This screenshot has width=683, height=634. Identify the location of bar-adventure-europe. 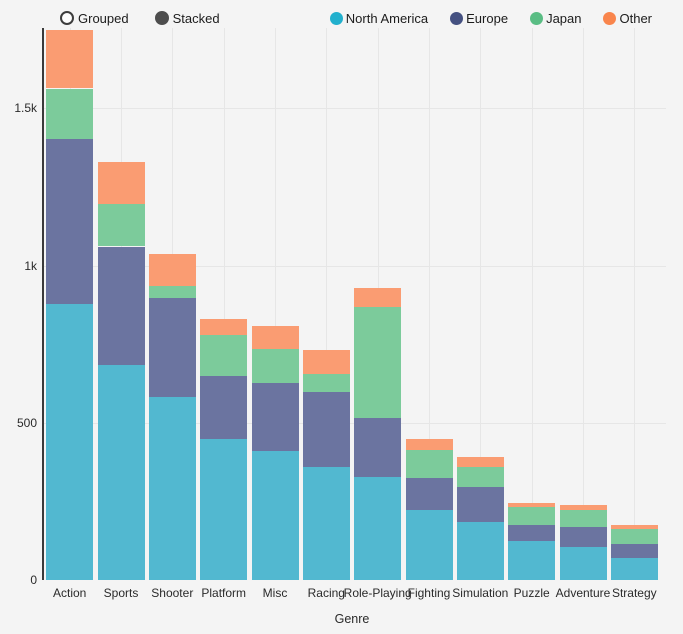
(583, 536).